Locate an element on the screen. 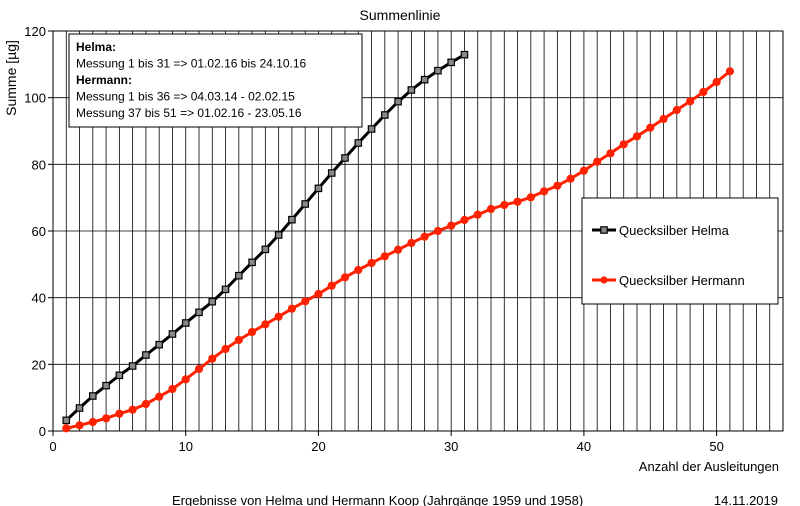 The image size is (800, 506). legend: Quecksilber Helma Quecksilber Hermann is located at coordinates (680, 251).